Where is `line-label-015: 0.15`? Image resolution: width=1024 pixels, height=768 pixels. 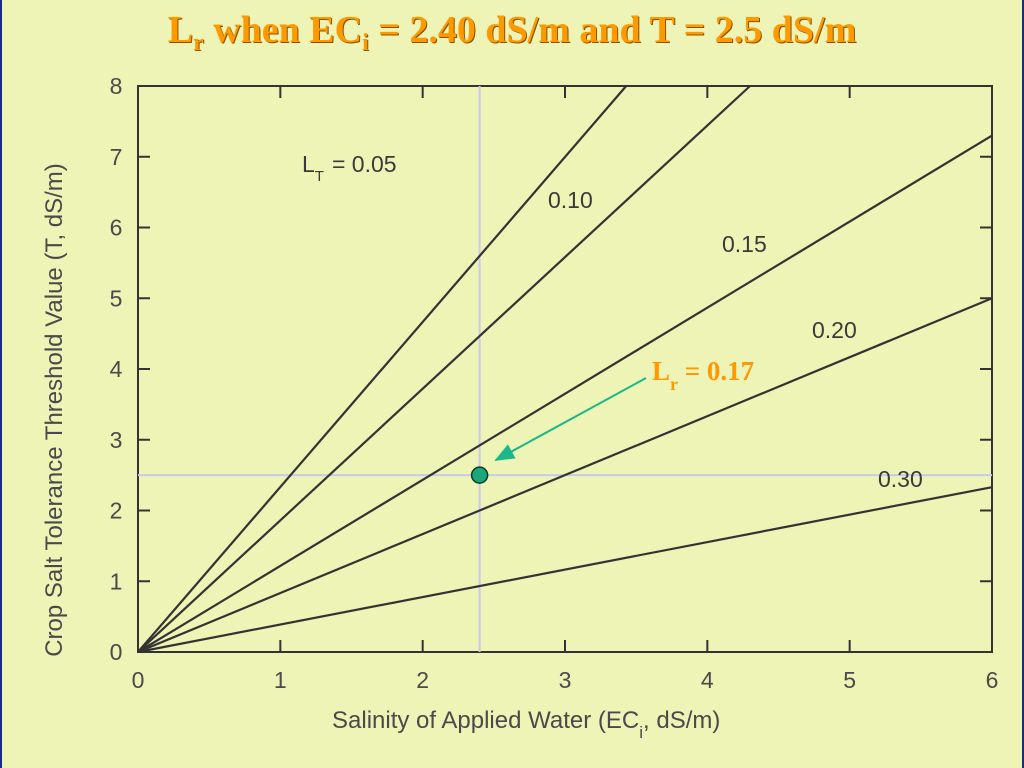 line-label-015: 0.15 is located at coordinates (744, 244).